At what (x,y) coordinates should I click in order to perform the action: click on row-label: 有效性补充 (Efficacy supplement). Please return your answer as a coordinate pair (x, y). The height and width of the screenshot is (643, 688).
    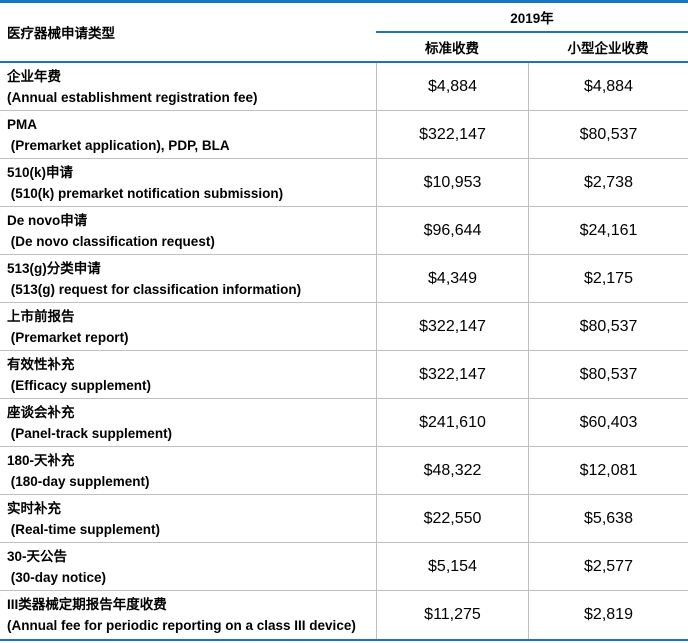
    Looking at the image, I should click on (188, 374).